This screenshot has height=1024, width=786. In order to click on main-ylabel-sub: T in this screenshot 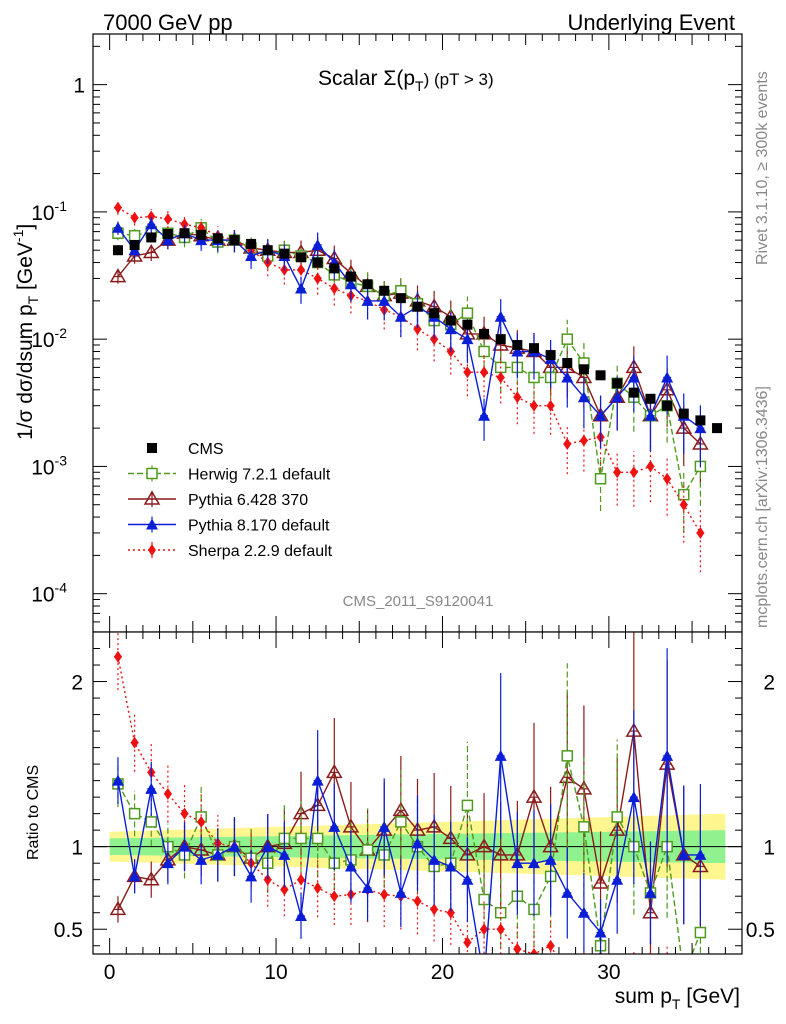, I will do `click(33, 299)`.